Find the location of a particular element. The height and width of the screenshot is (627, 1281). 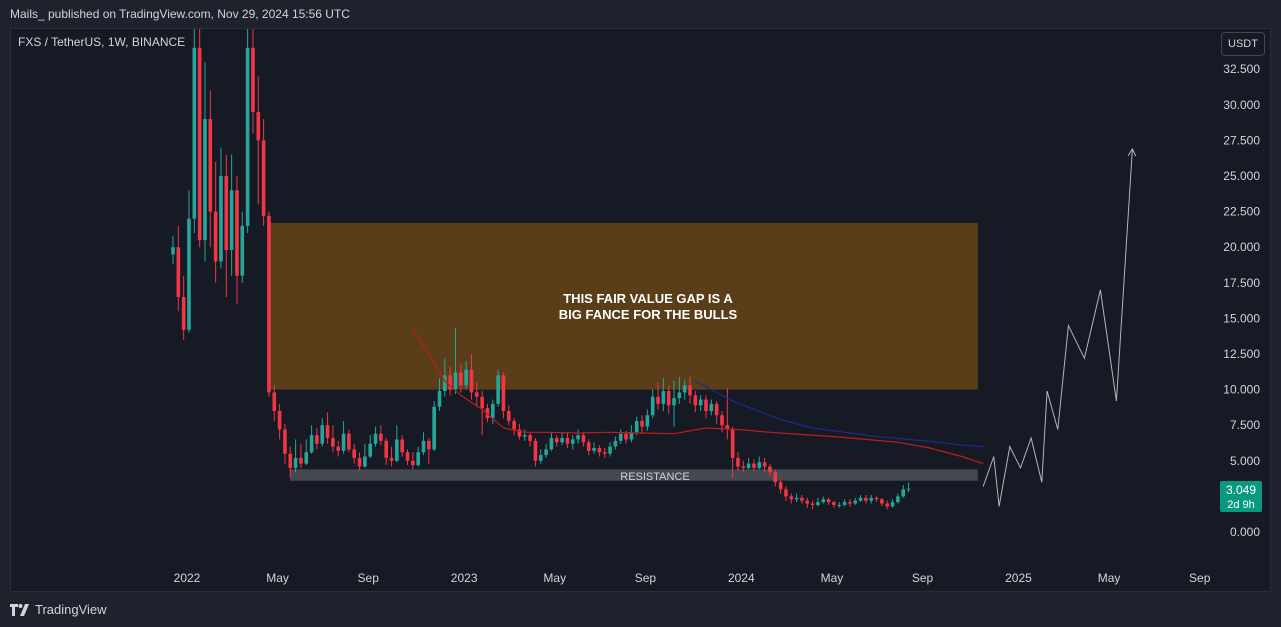

y-tick-label-3: 7.500 is located at coordinates (1245, 425).